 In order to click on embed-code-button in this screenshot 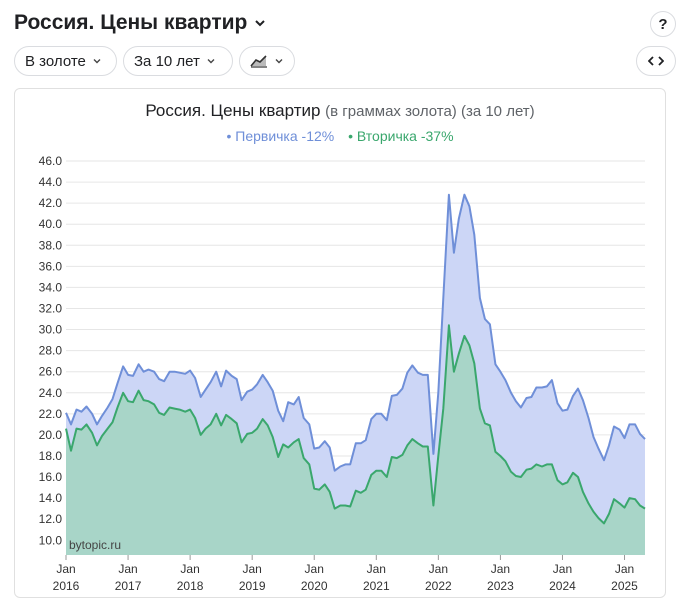, I will do `click(656, 61)`.